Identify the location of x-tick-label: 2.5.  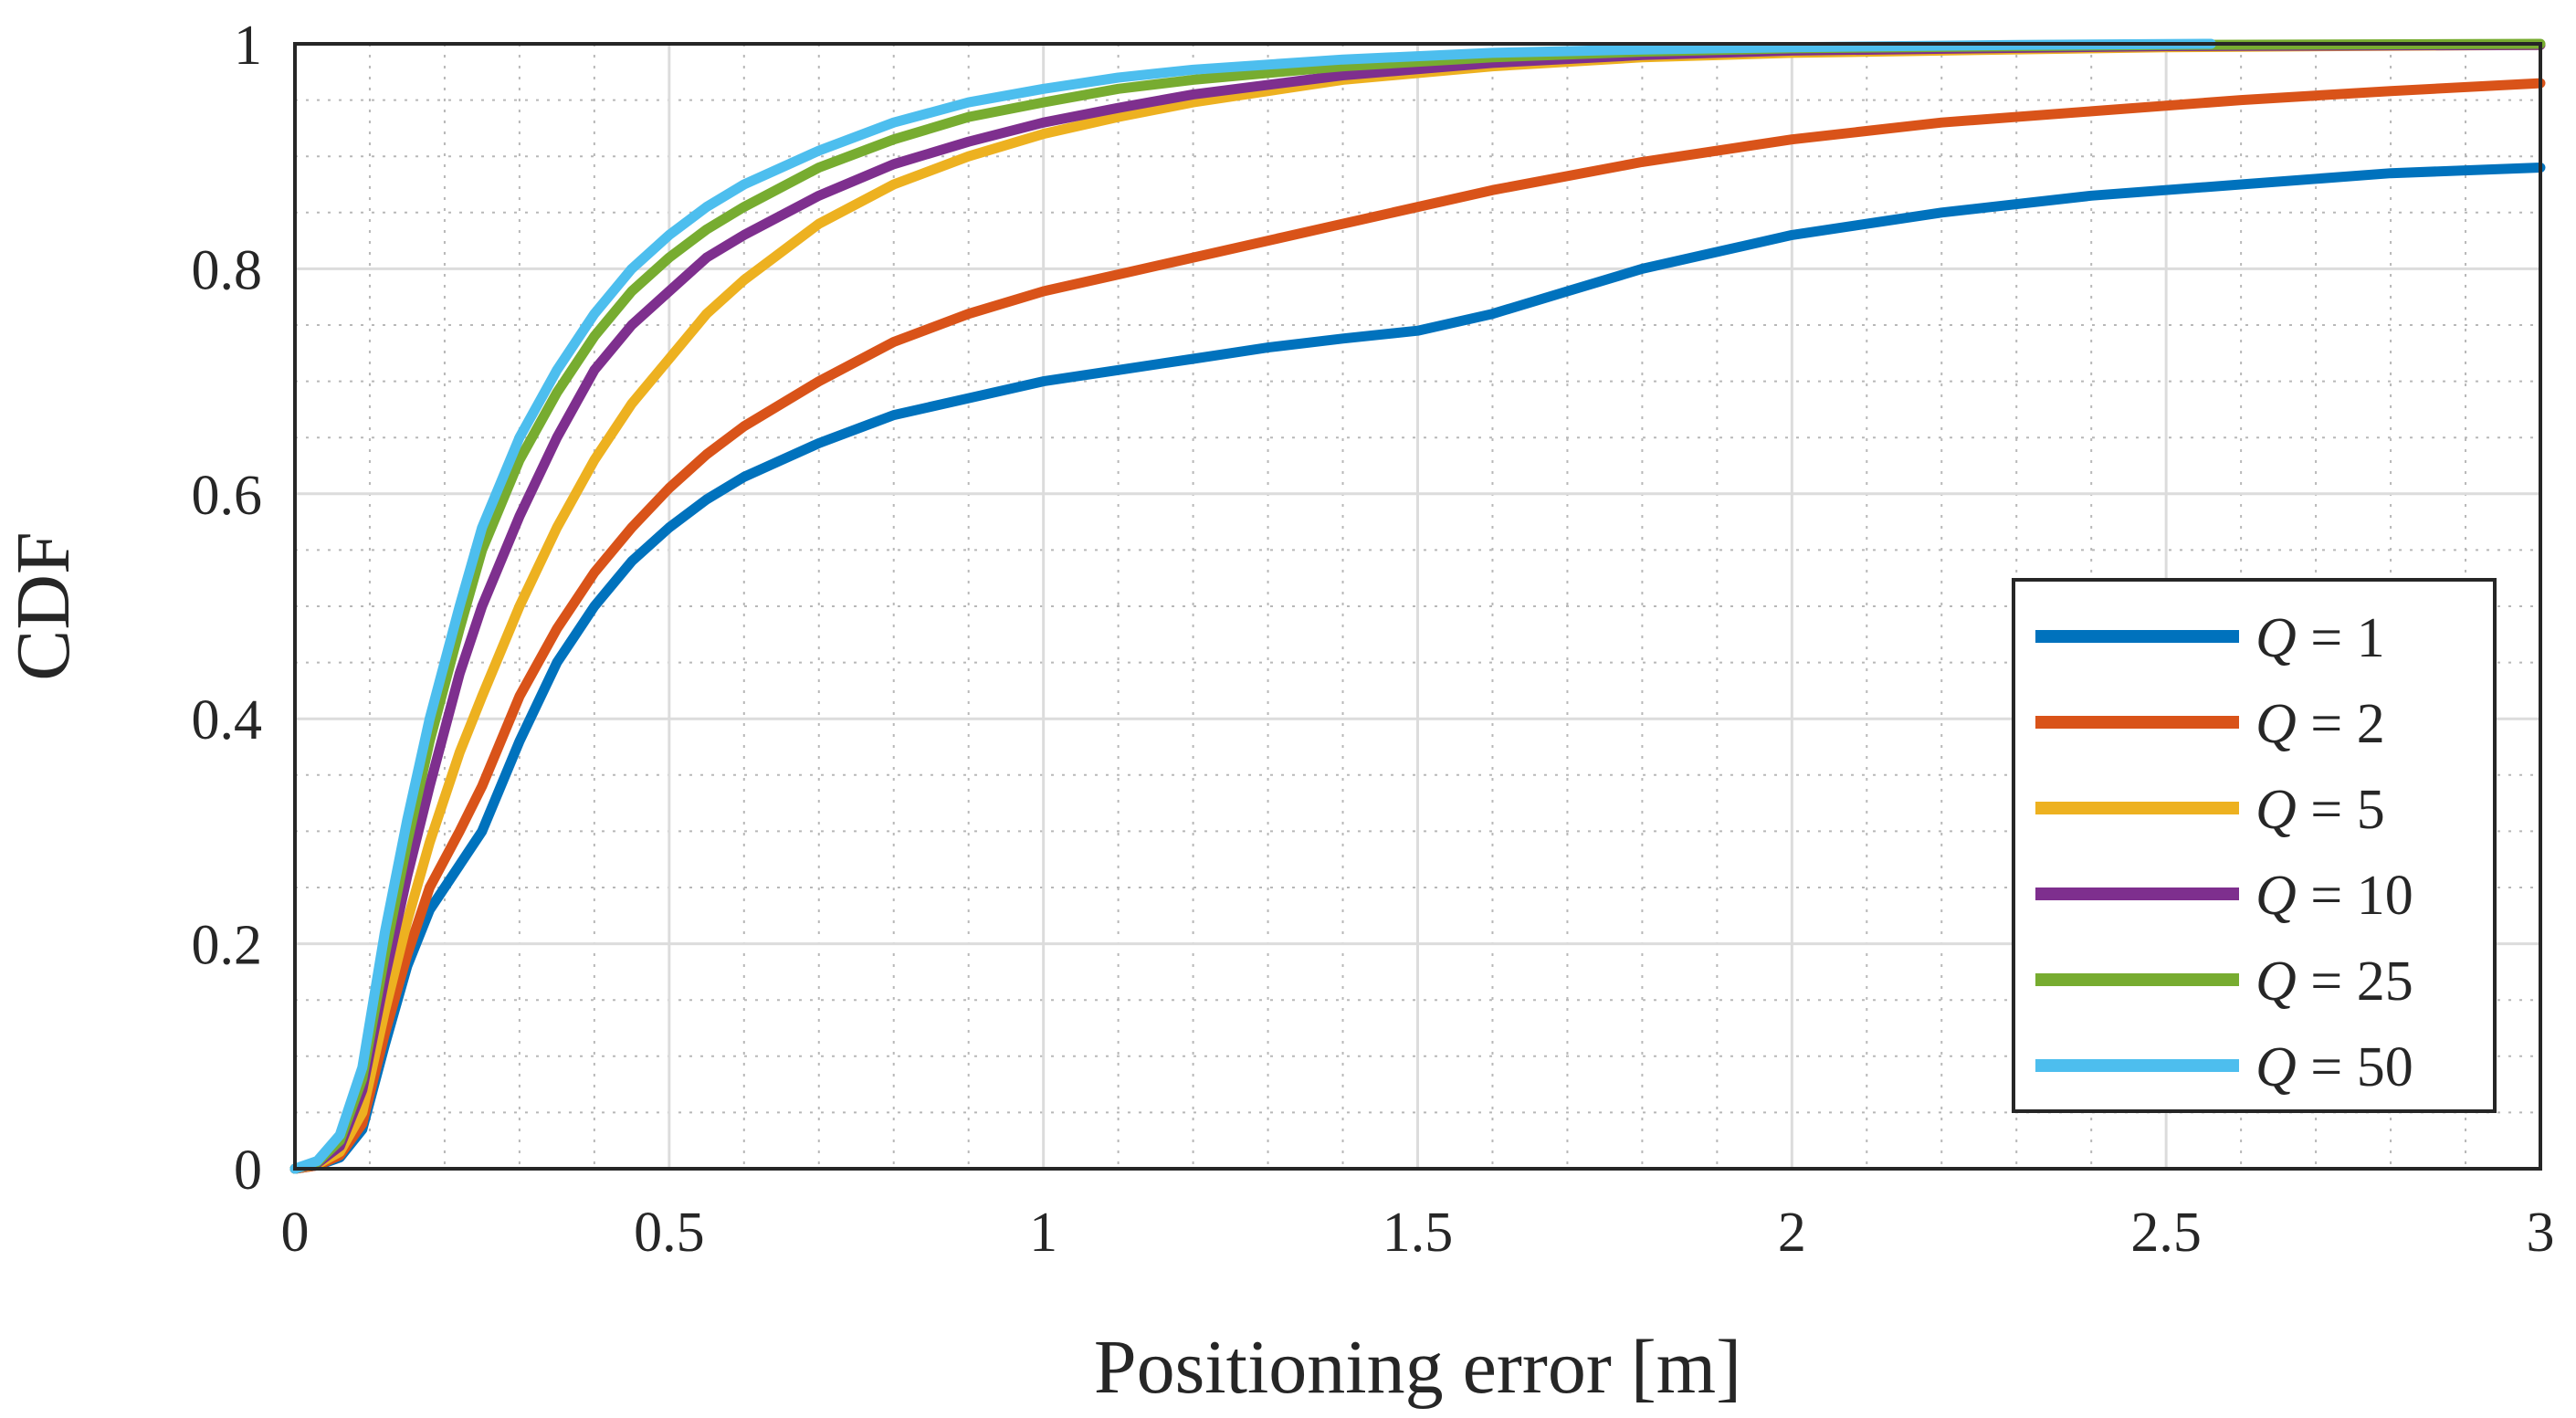
(2166, 1233).